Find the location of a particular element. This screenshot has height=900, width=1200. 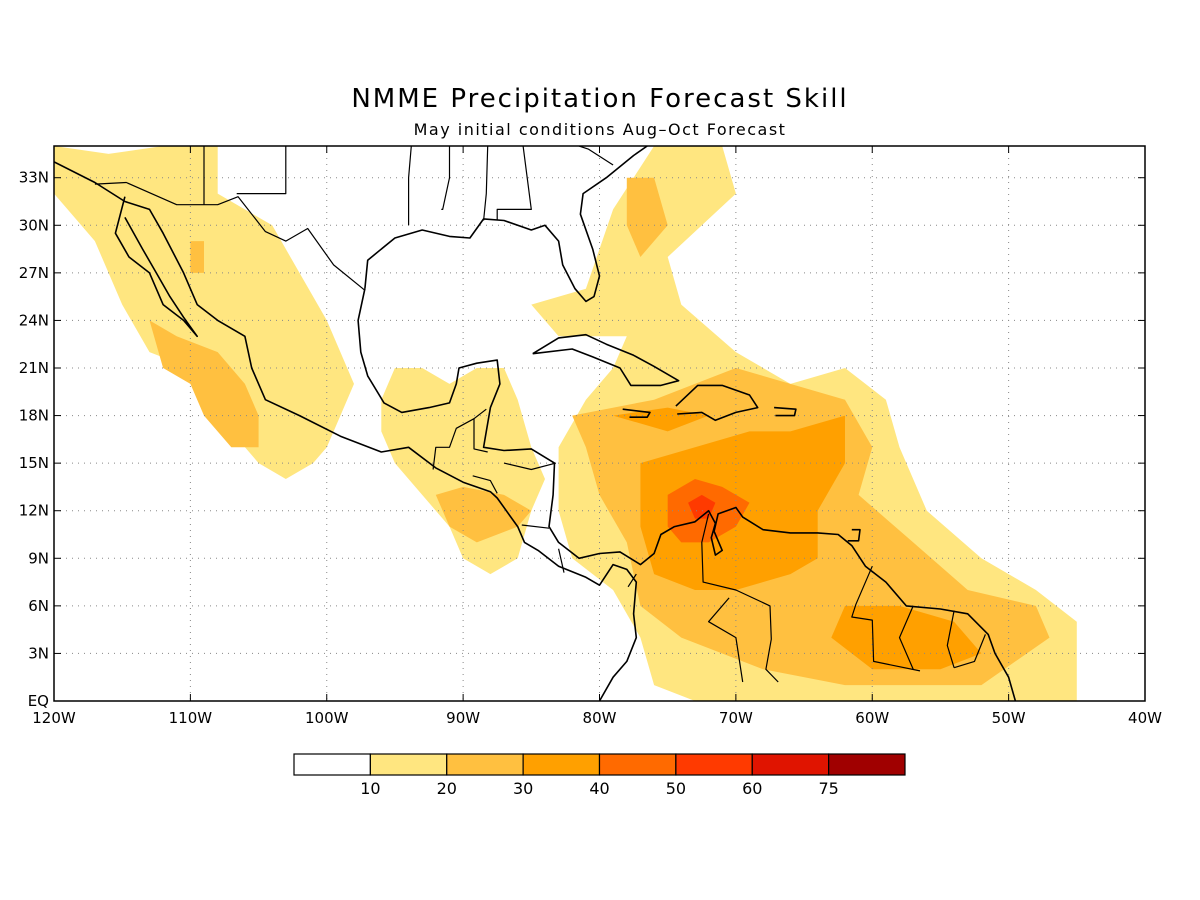

lat-tick-label: 12N is located at coordinates (34, 511).